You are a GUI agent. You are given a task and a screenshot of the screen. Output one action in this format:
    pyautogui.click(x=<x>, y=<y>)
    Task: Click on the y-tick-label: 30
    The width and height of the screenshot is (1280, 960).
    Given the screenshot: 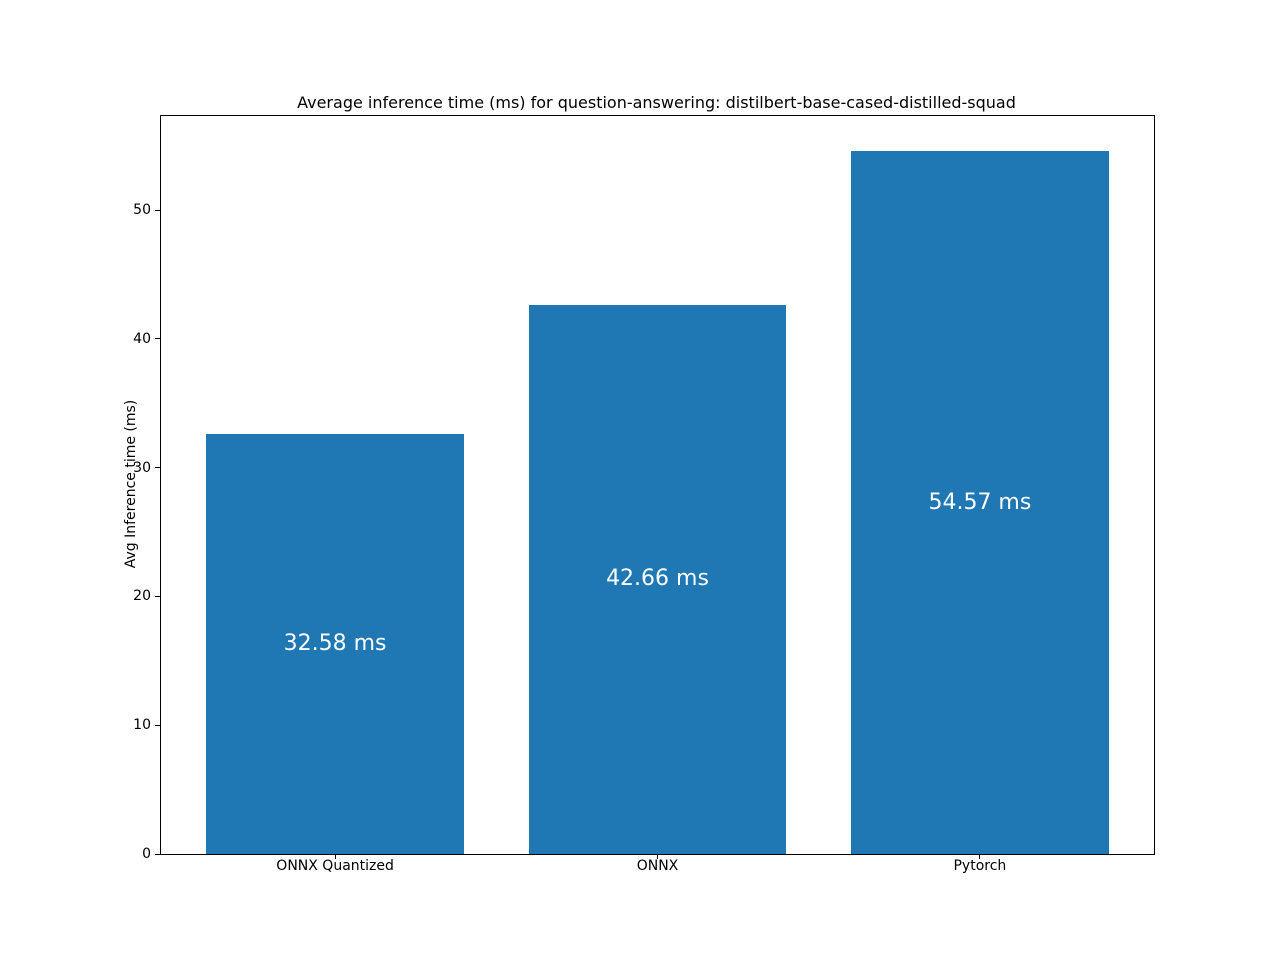 What is the action you would take?
    pyautogui.click(x=142, y=467)
    